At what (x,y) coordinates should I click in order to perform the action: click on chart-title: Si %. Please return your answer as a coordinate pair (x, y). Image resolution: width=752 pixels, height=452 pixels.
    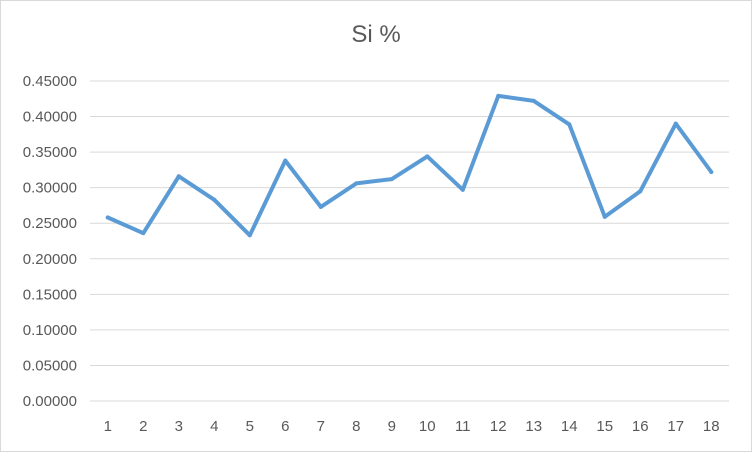
    Looking at the image, I should click on (376, 34).